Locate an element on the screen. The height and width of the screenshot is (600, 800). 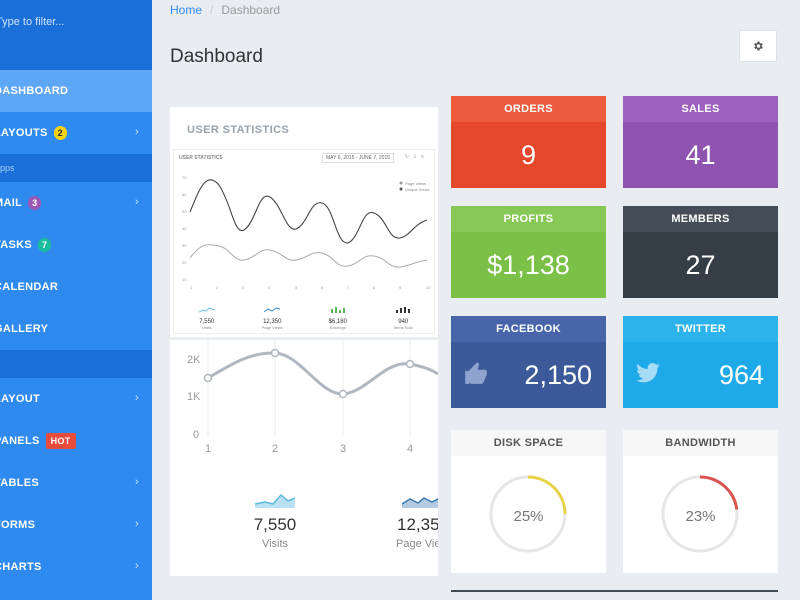
unique-views-line is located at coordinates (308, 256).